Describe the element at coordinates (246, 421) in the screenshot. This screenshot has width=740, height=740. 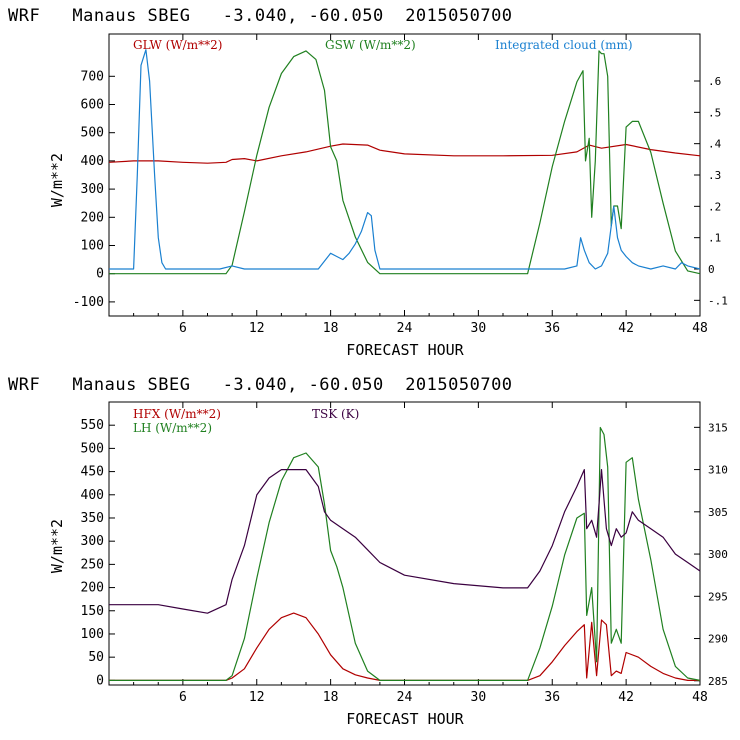
I see `bottom-chart-legend: HFX (W/m**2) LH (W/m**2) TSK (K)` at that location.